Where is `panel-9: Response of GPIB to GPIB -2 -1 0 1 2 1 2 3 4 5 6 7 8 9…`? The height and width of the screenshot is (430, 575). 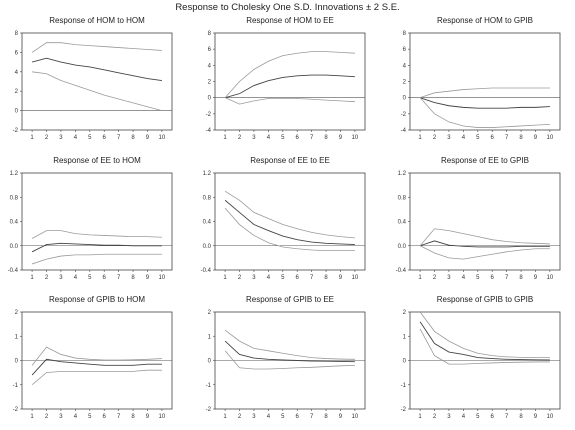
panel-9: Response of GPIB to GPIB -2 -1 0 1 2 1 2 3 4 5 6 7 8 9… is located at coordinates (481, 357).